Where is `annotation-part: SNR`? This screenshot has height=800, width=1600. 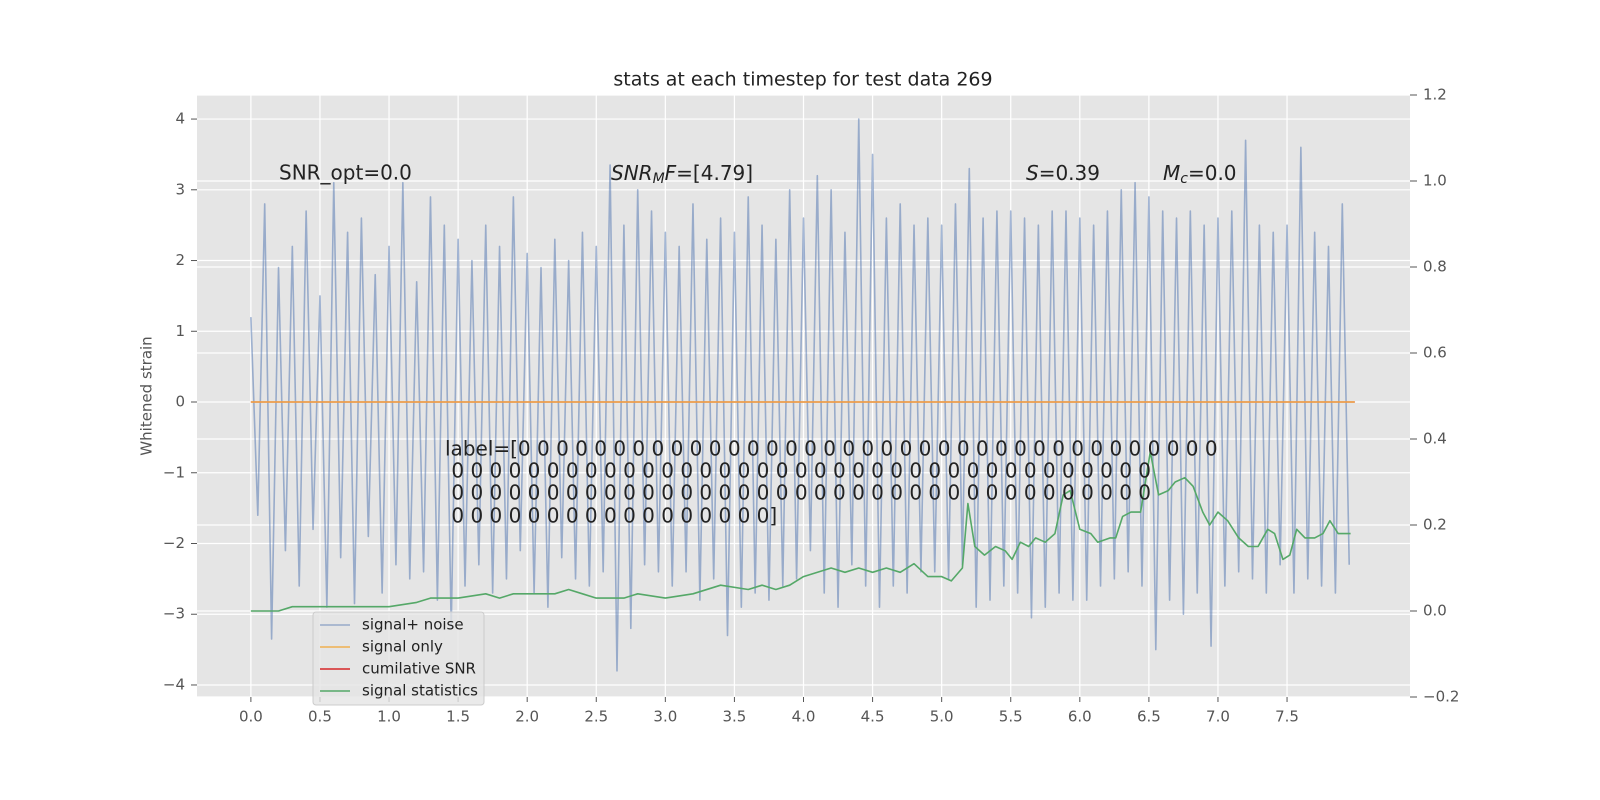
annotation-part: SNR is located at coordinates (632, 173).